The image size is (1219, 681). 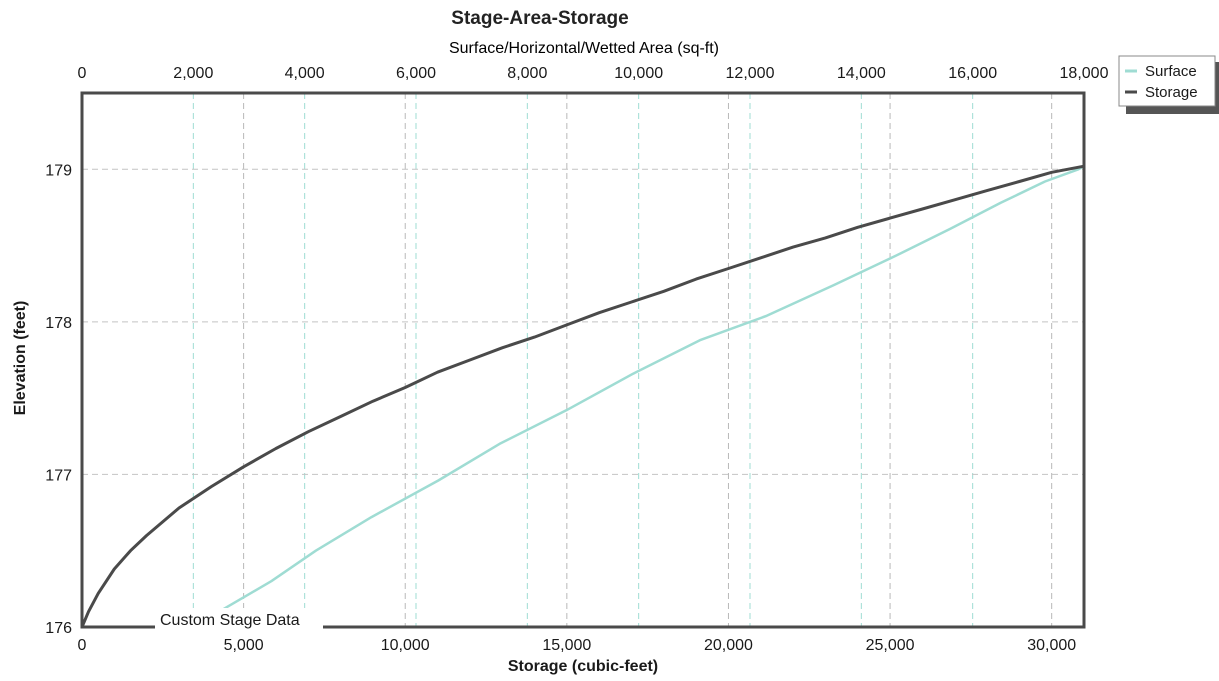 What do you see at coordinates (890, 645) in the screenshot?
I see `bottom-x-tick-label: 25,000` at bounding box center [890, 645].